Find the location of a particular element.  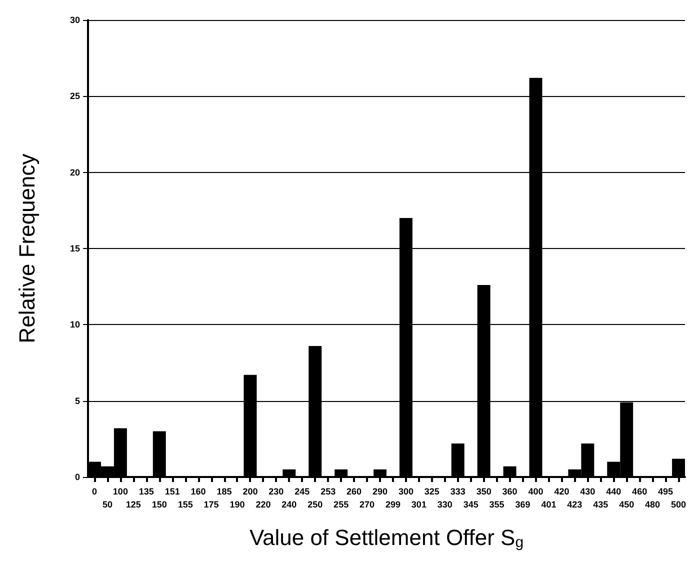

x-tick-label: 401 is located at coordinates (548, 505).